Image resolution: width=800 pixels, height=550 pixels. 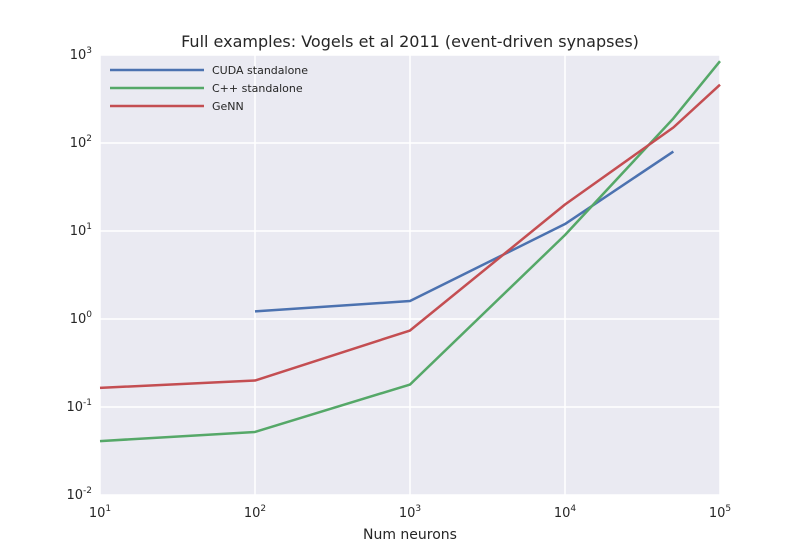 What do you see at coordinates (228, 106) in the screenshot?
I see `legend-label: GeNN` at bounding box center [228, 106].